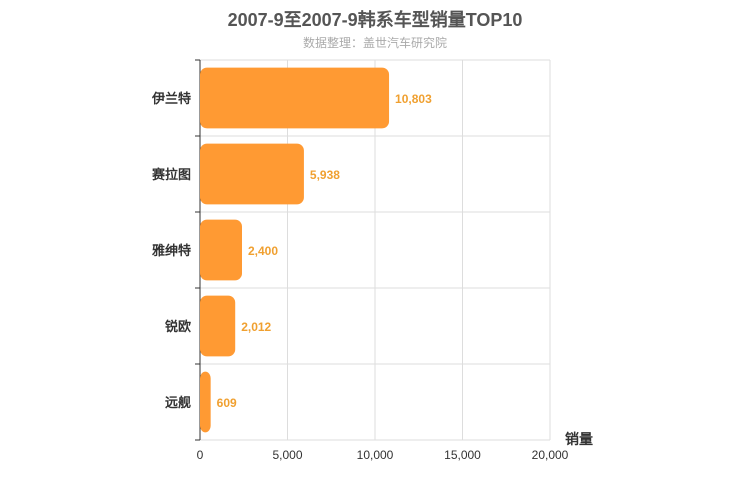 The width and height of the screenshot is (750, 500). I want to click on category-label: 伊兰特, so click(171, 98).